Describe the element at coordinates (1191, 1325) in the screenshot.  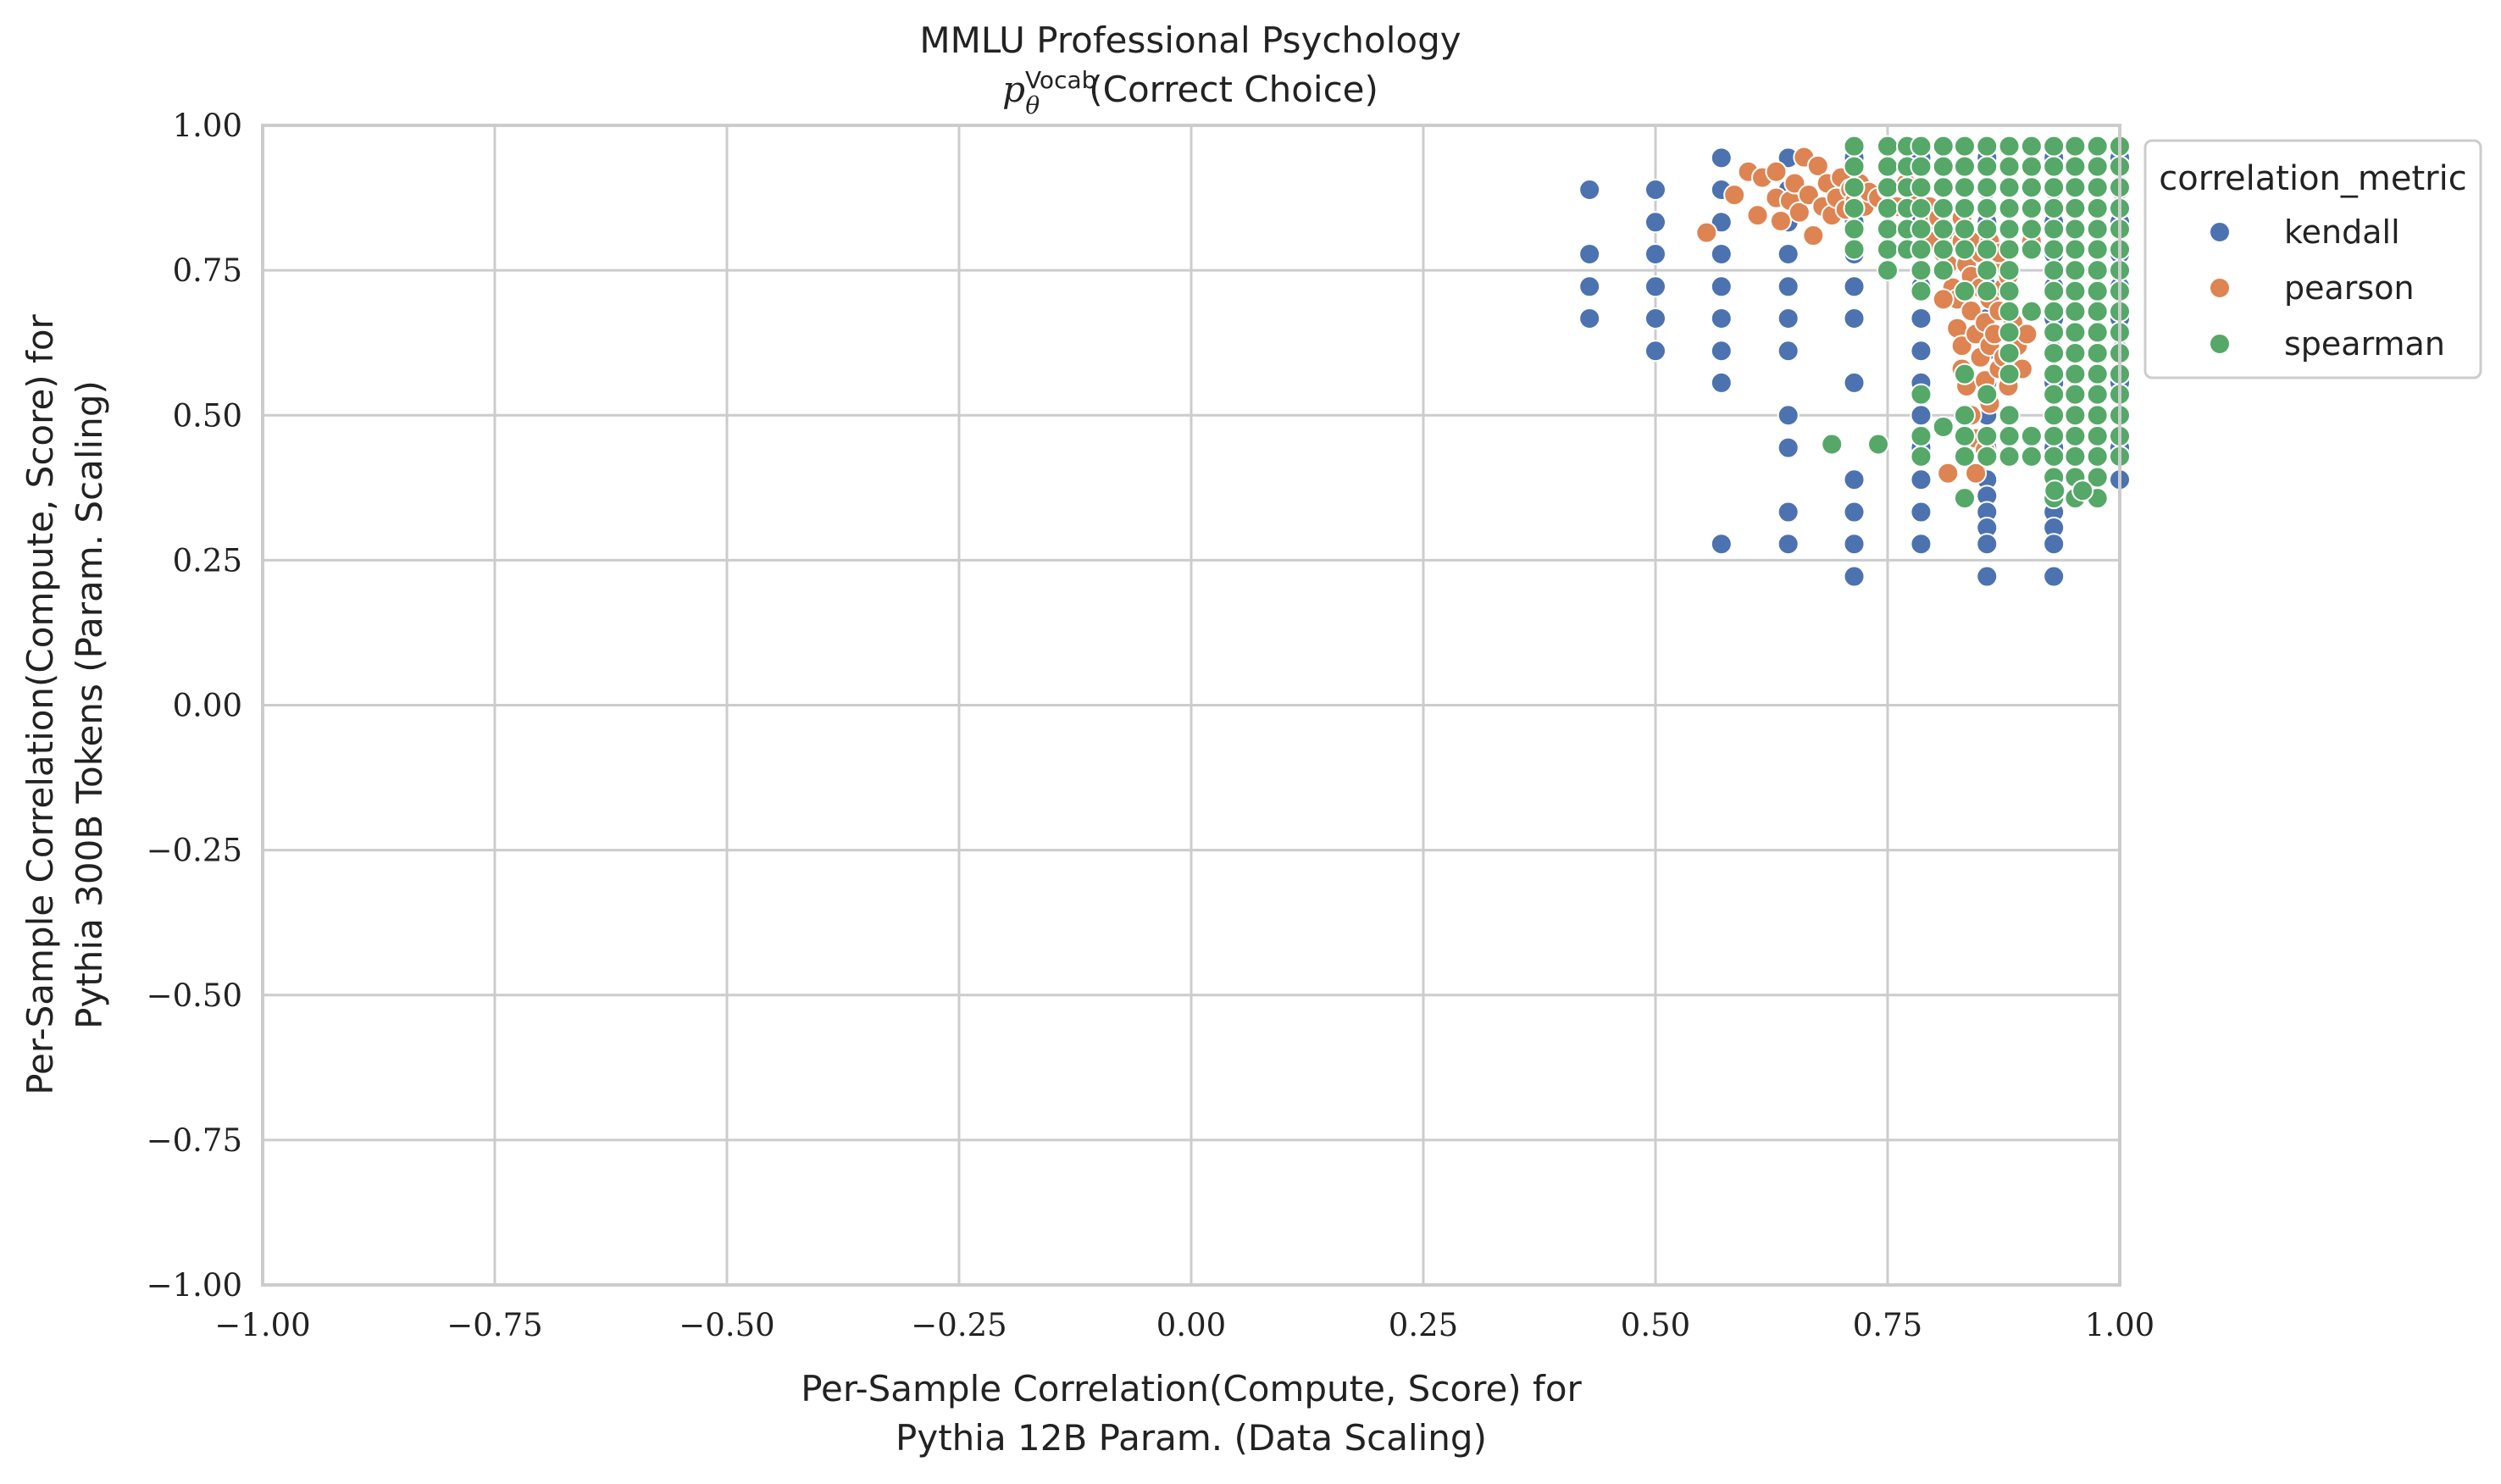
I see `x-tick-label: 0.00` at that location.